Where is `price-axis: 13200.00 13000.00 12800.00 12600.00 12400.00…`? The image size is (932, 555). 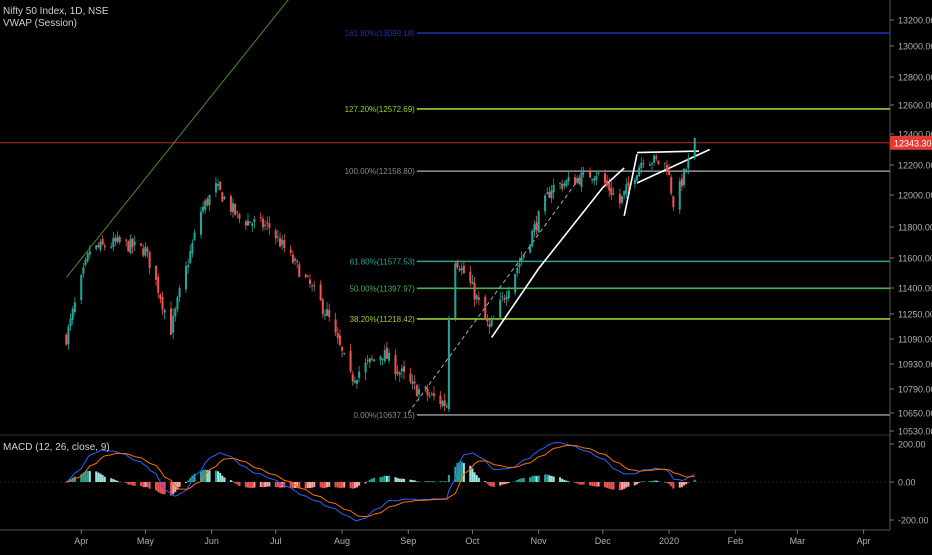
price-axis: 13200.00 13000.00 12800.00 12600.00 12400.00… is located at coordinates (911, 271).